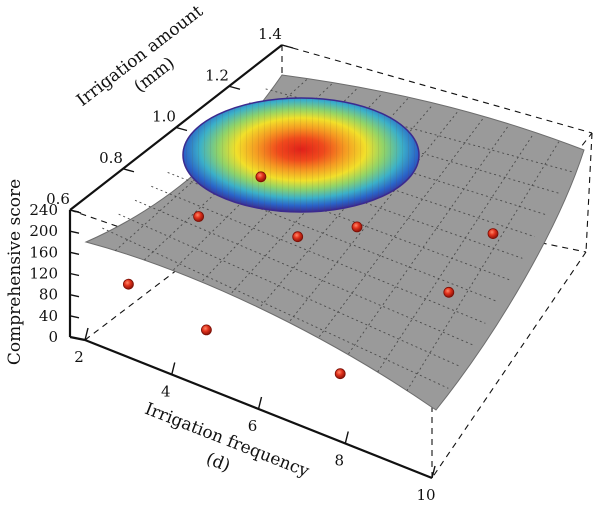 Image resolution: width=600 pixels, height=528 pixels. Describe the element at coordinates (43, 231) in the screenshot. I see `z-tick-label: 200` at that location.